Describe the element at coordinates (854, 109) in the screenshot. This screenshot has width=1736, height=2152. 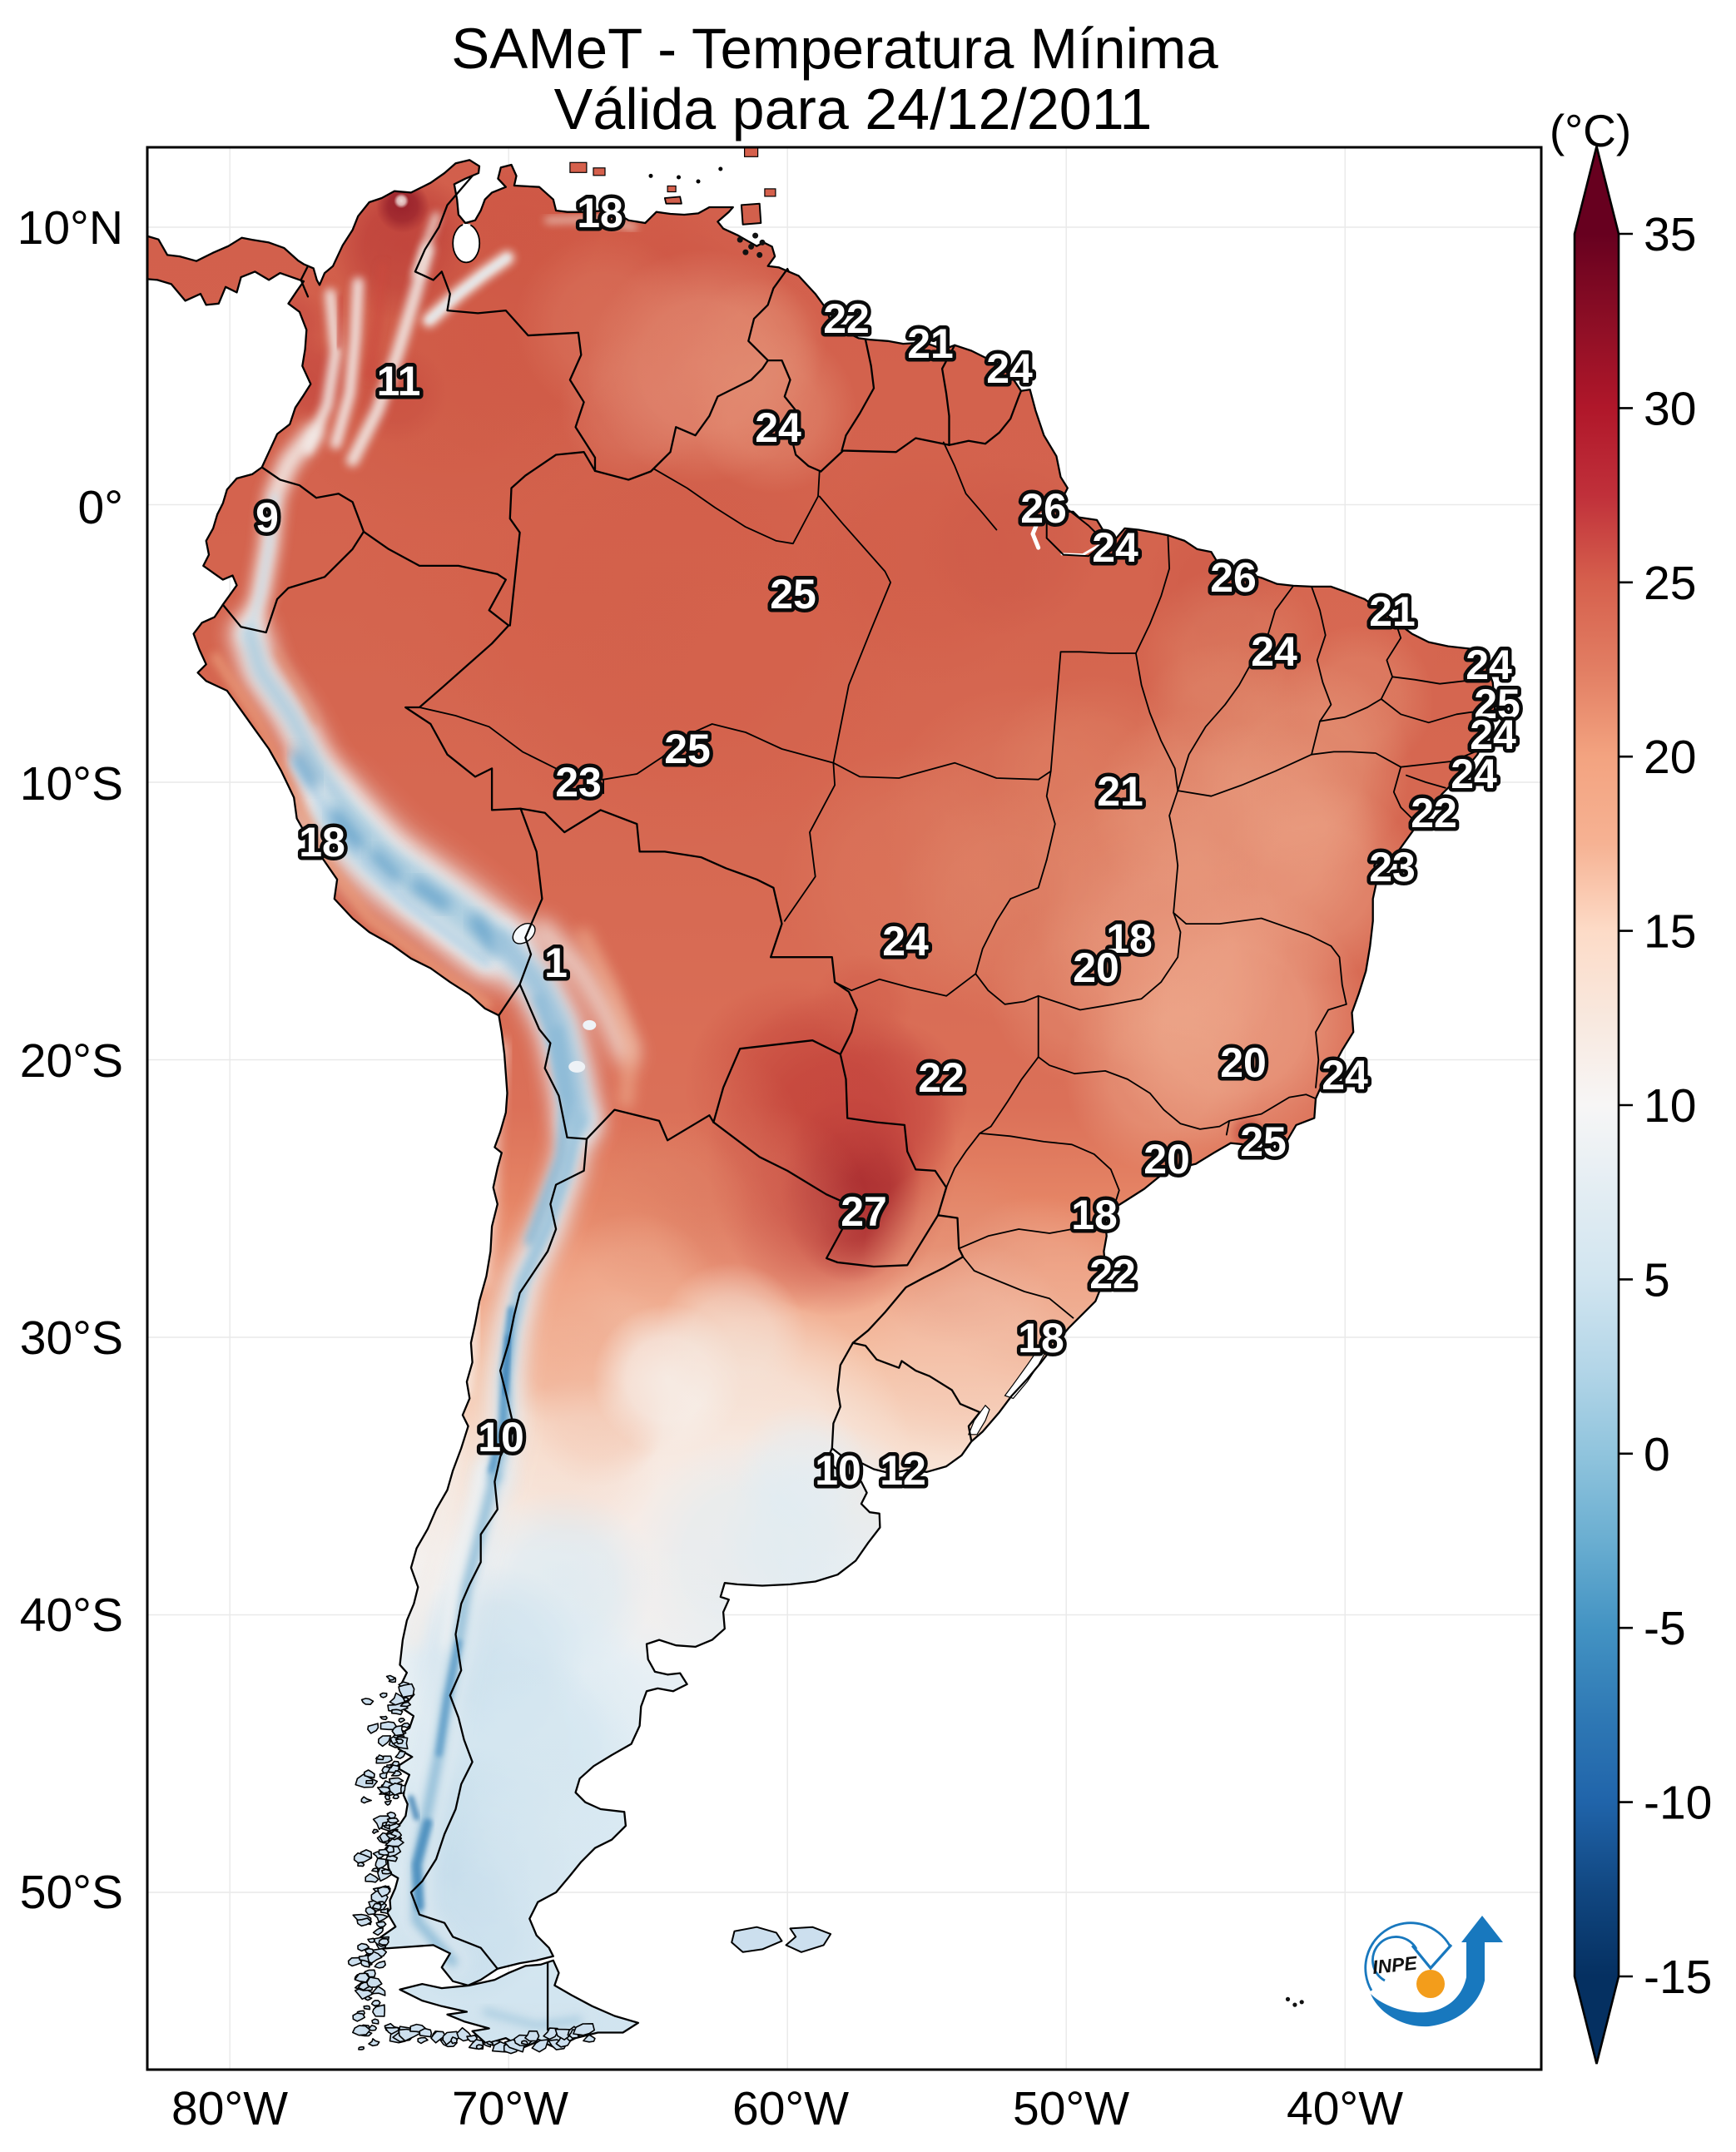
I see `svg-text: Válida para 24/12/2011` at that location.